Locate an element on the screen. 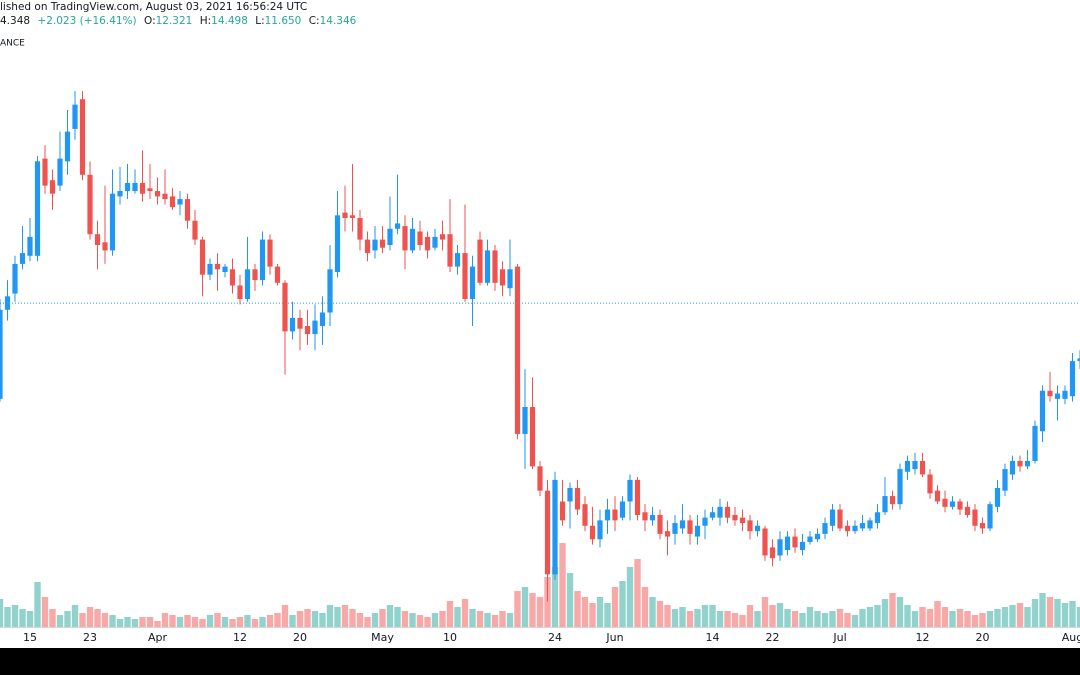  change: +2.023 (+16.41%) is located at coordinates (86, 21).